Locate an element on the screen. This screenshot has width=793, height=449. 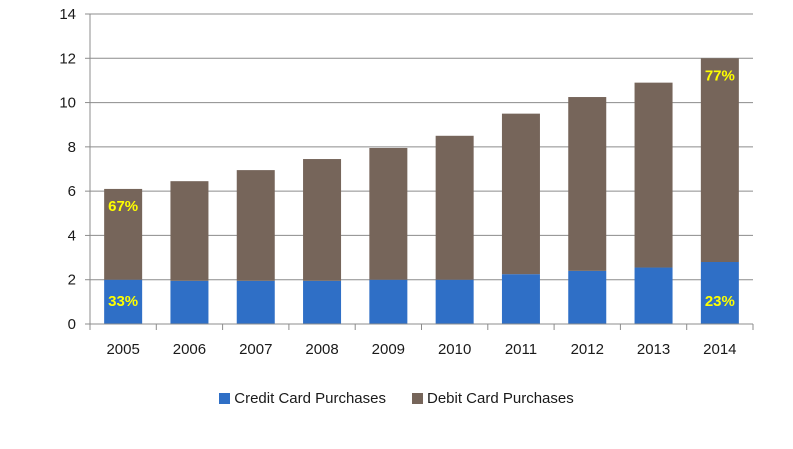
bar-credit-card-purchases-2014 is located at coordinates (719, 293).